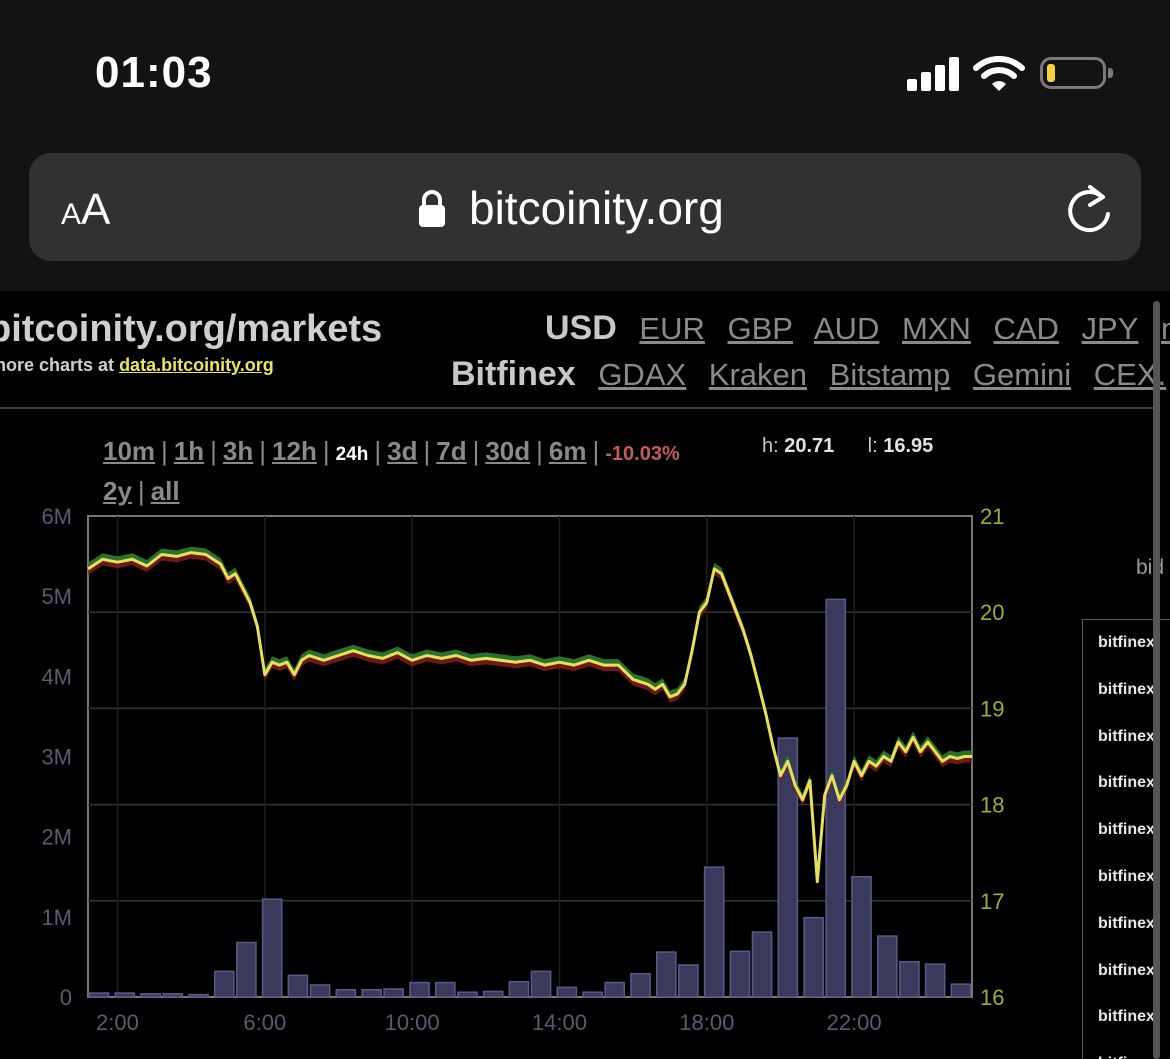  Describe the element at coordinates (992, 805) in the screenshot. I see `right-axis-tick: 18` at that location.